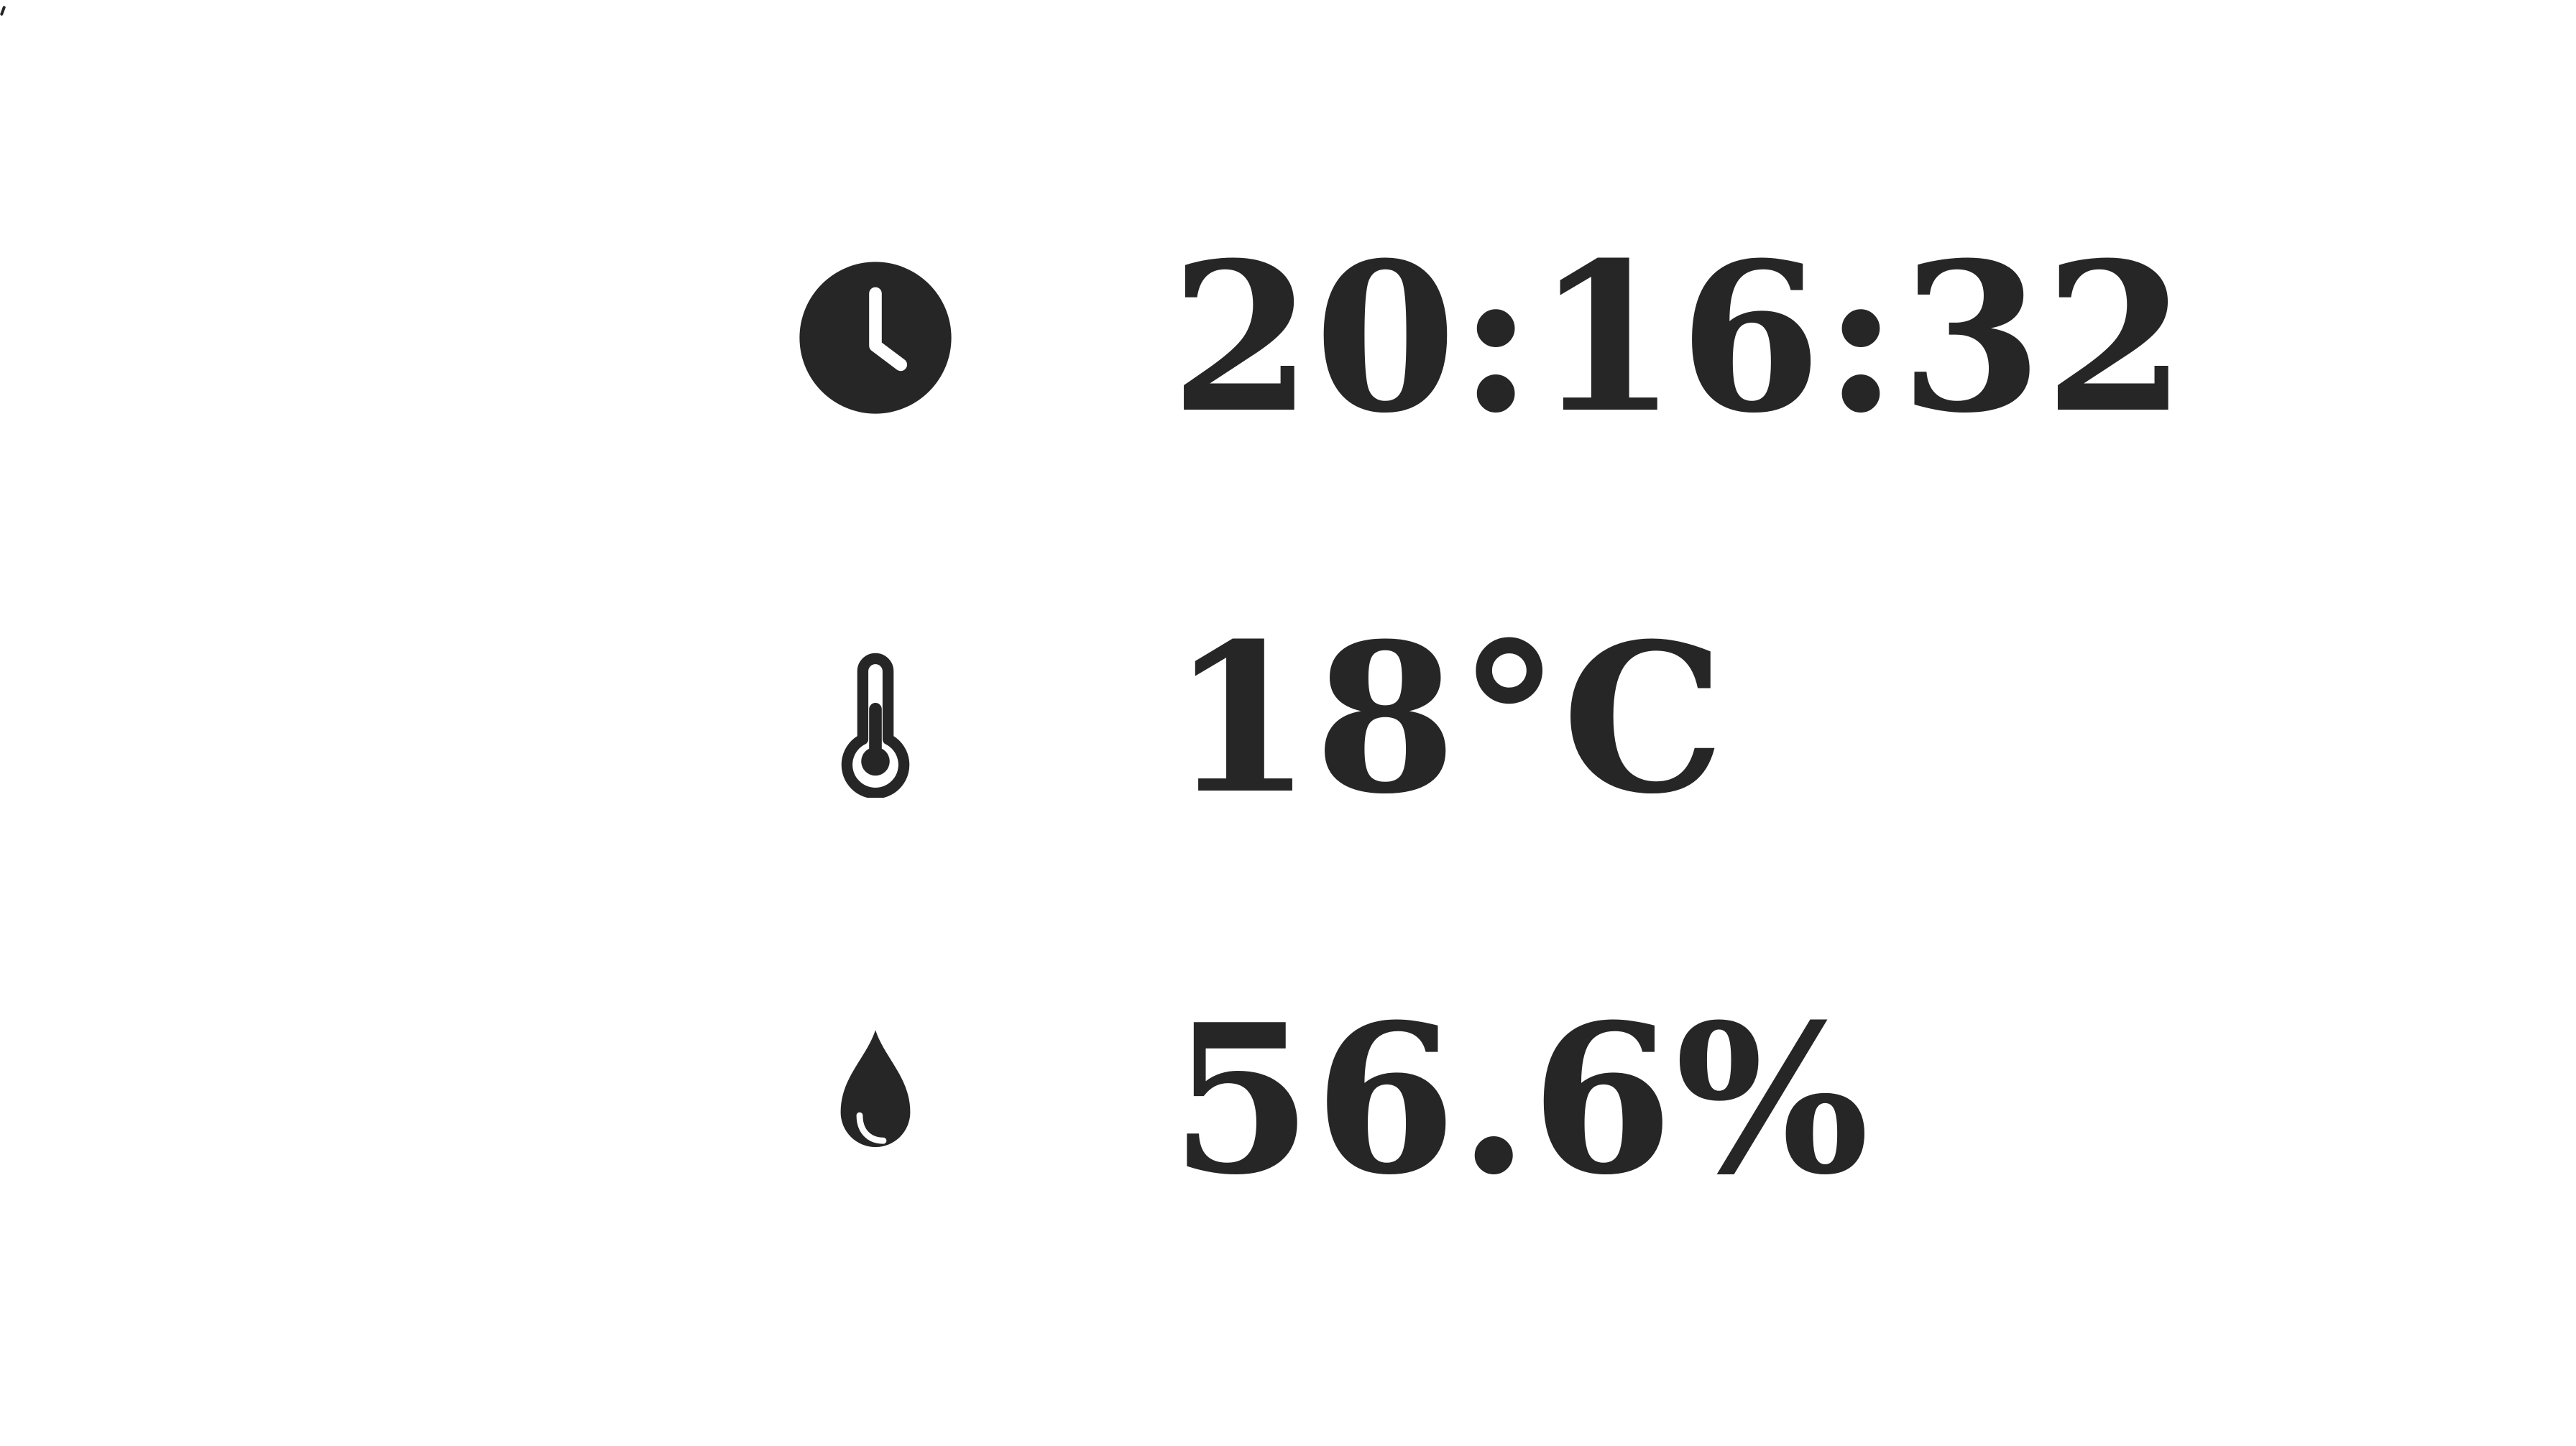 This screenshot has height=1446, width=2576. What do you see at coordinates (1448, 718) in the screenshot?
I see `temperature-value: 18°C` at bounding box center [1448, 718].